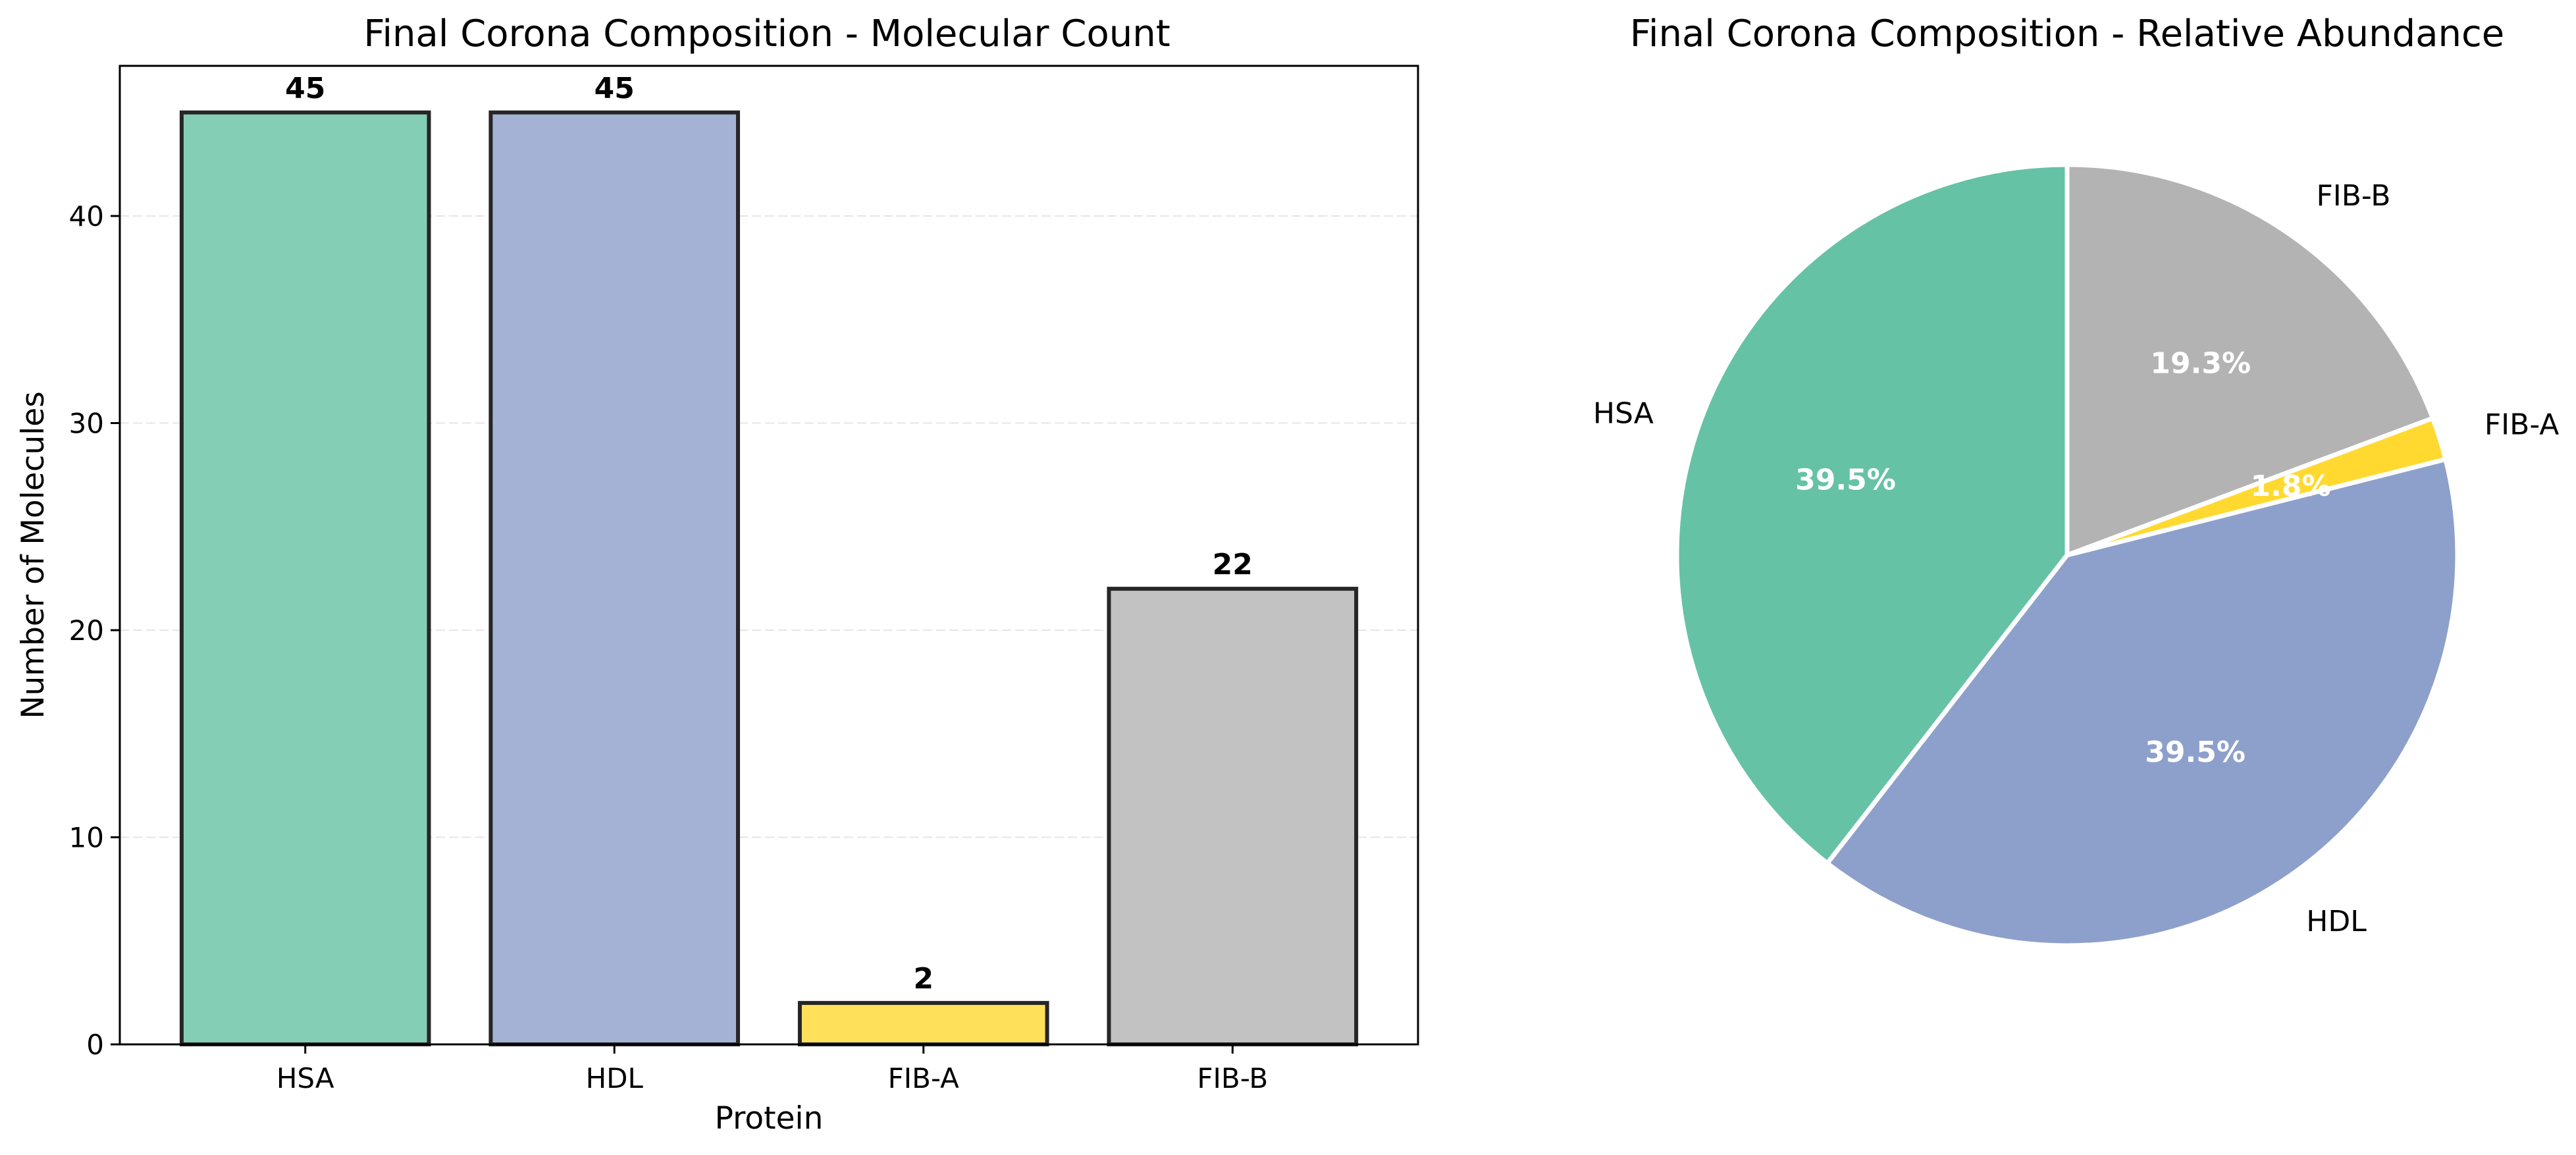  I want to click on bar-x-axis-label: Protein, so click(769, 1118).